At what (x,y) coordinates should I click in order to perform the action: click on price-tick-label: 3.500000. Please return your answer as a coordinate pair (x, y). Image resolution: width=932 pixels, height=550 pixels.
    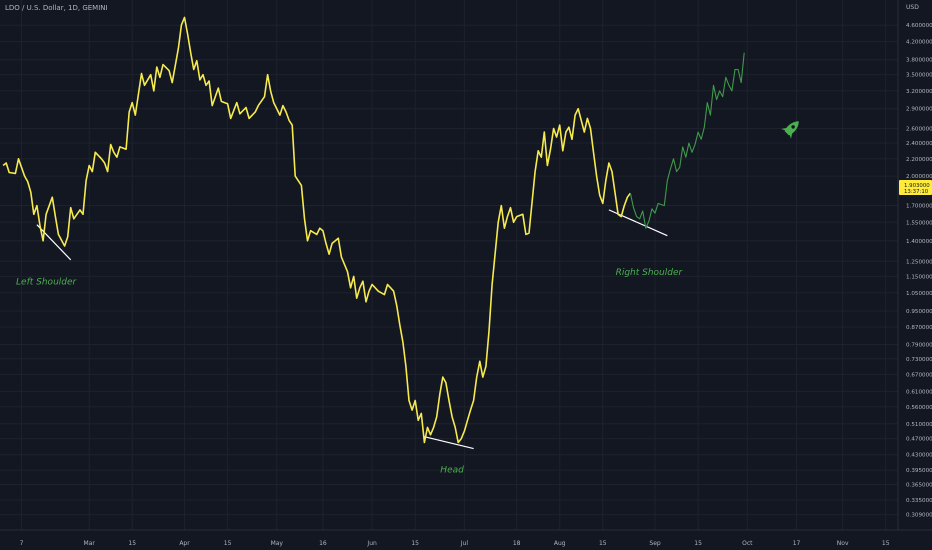
    Looking at the image, I should click on (919, 76).